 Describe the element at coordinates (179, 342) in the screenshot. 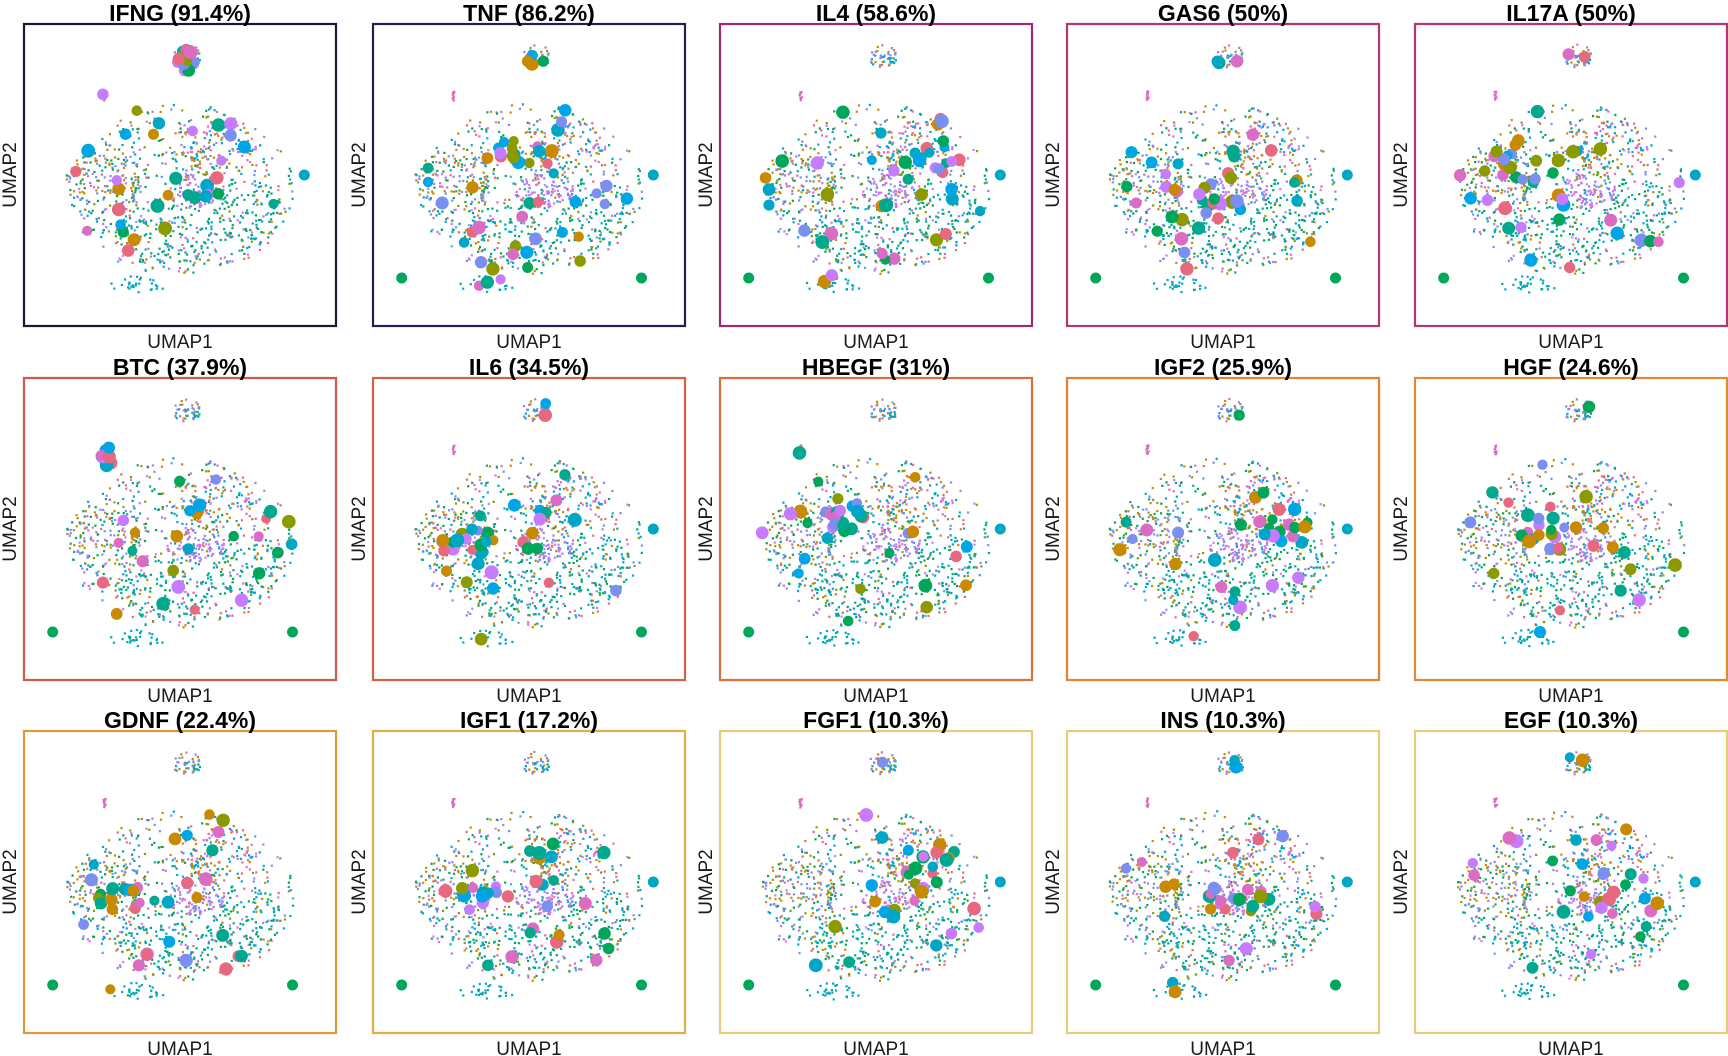

I see `x-axis-label: UMAP1` at that location.